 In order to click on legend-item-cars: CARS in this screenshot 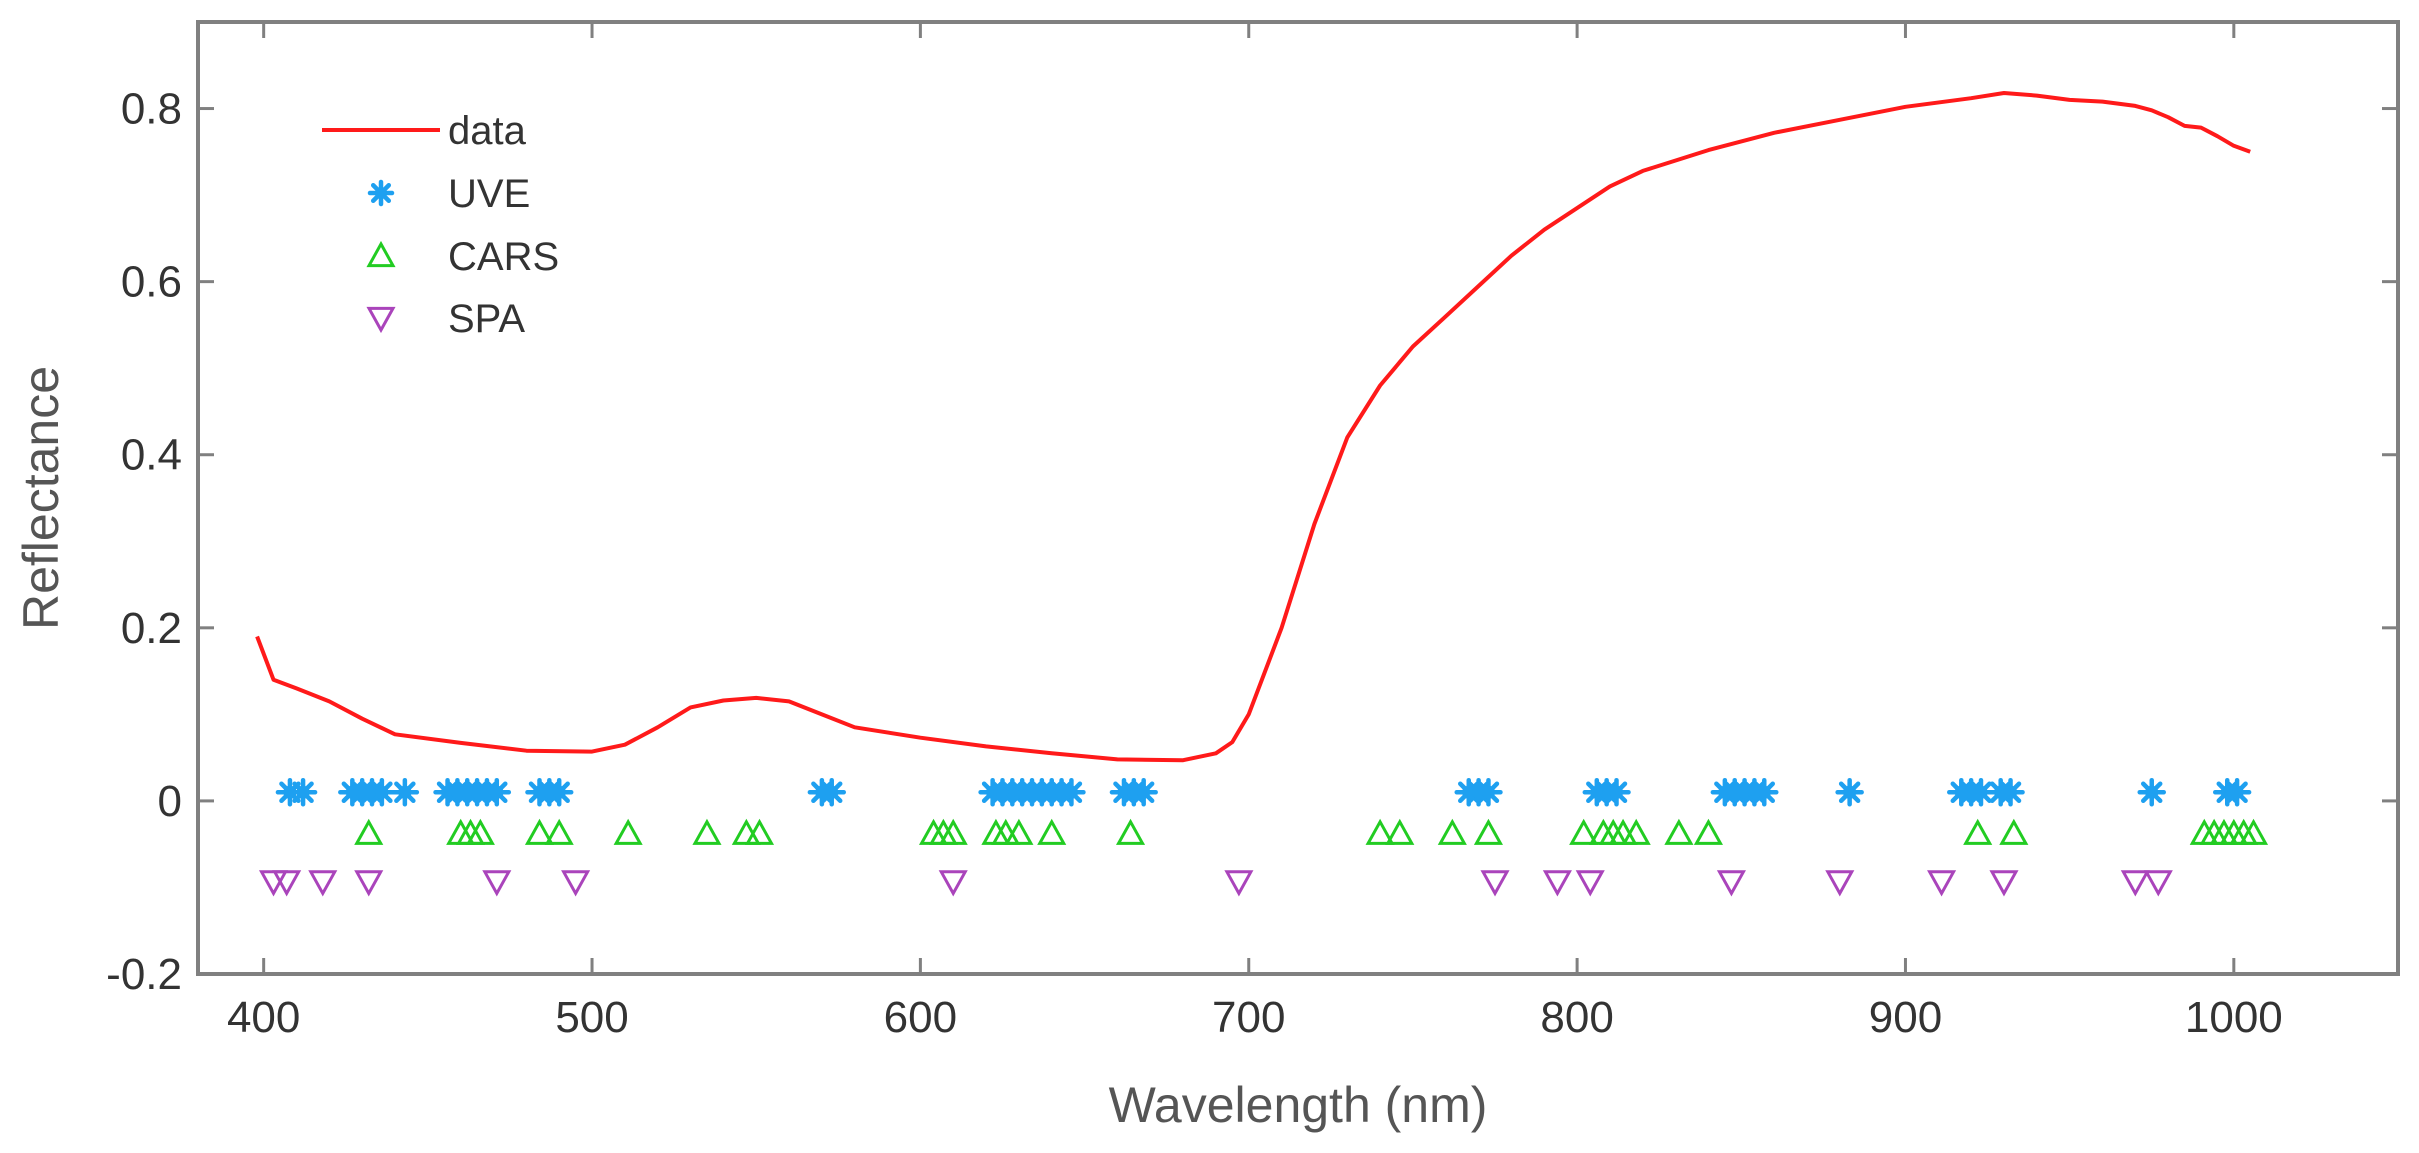, I will do `click(462, 257)`.